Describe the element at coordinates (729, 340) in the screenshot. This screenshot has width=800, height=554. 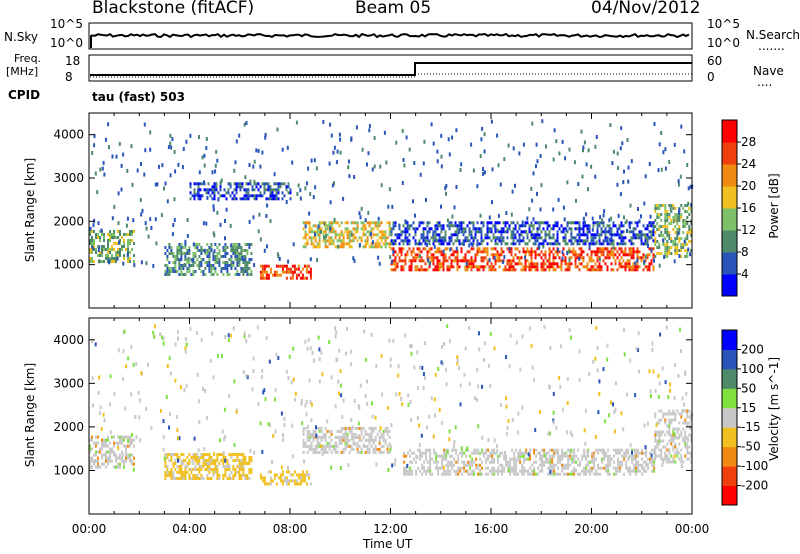
I see `colorbar-segment` at that location.